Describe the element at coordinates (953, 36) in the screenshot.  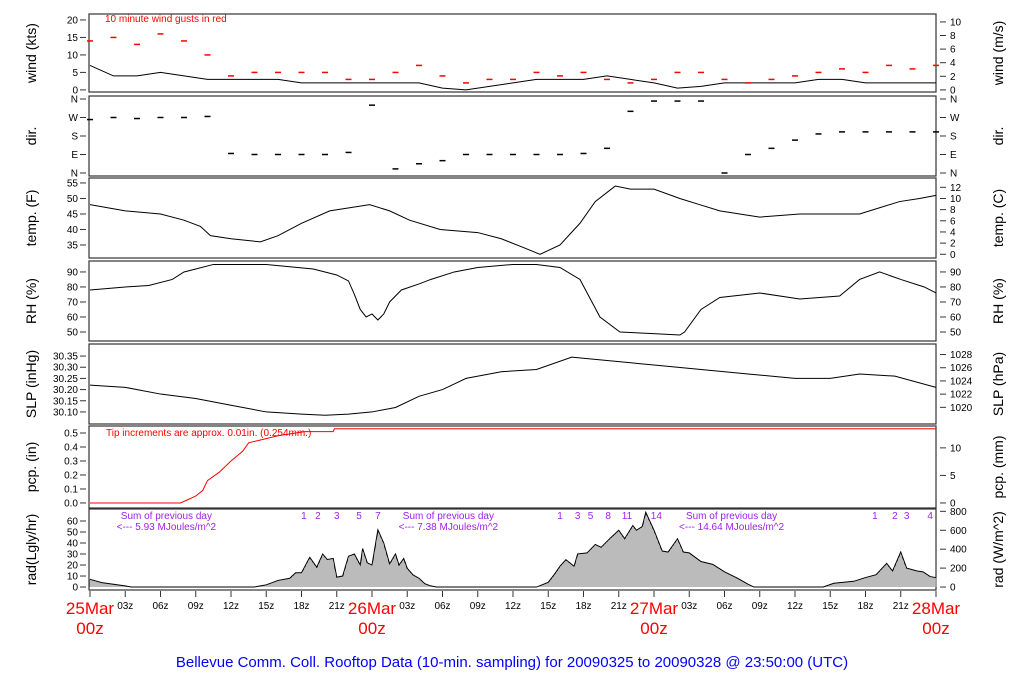
I see `wind-right-tick-label: 8` at that location.